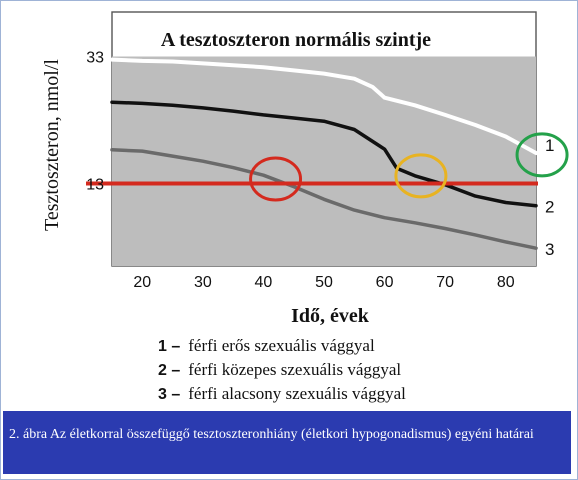 This screenshot has width=578, height=480. What do you see at coordinates (95, 184) in the screenshot?
I see `y-tick-label: 13` at bounding box center [95, 184].